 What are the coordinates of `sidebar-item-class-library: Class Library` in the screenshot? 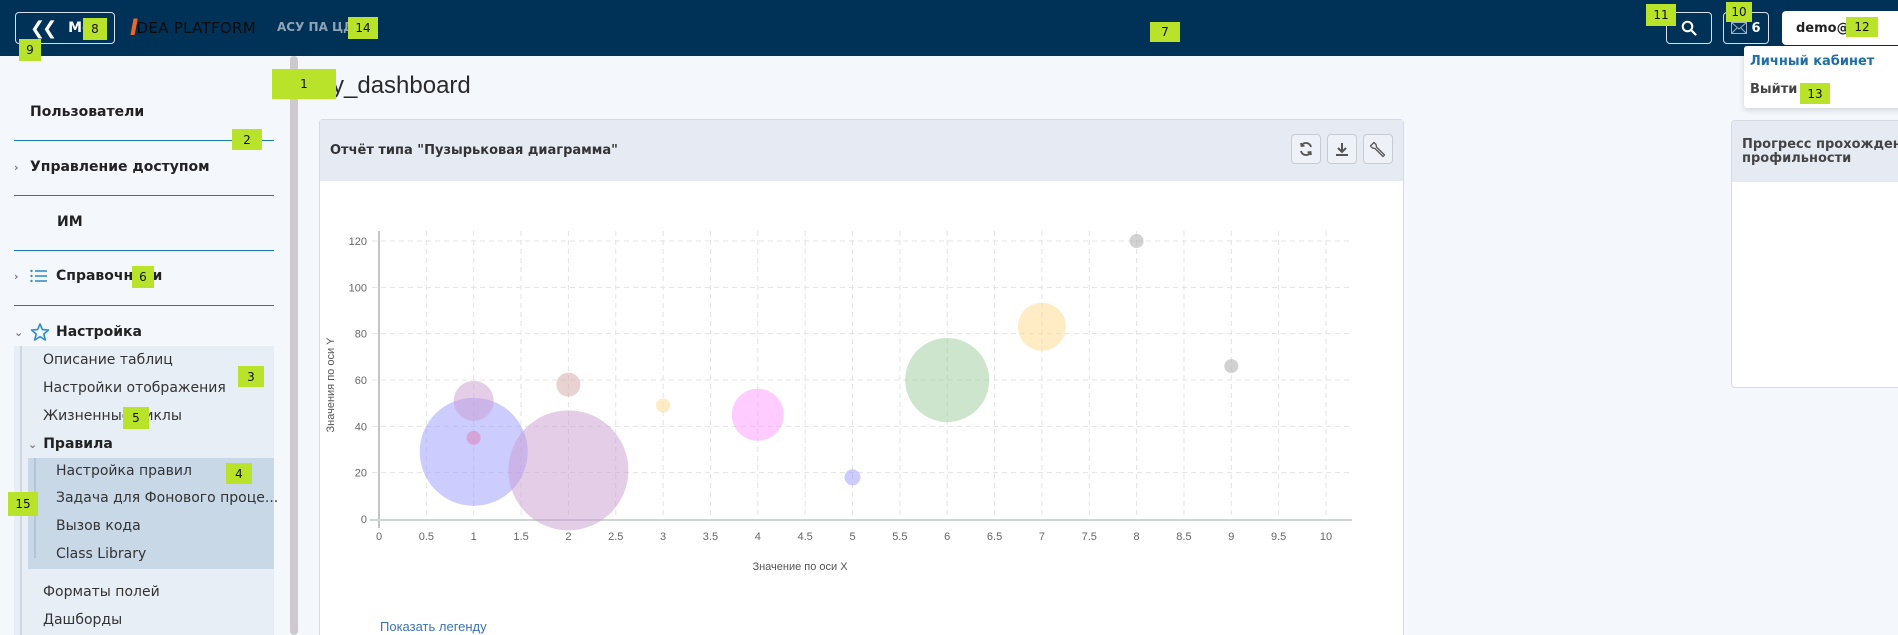 It's located at (101, 554).